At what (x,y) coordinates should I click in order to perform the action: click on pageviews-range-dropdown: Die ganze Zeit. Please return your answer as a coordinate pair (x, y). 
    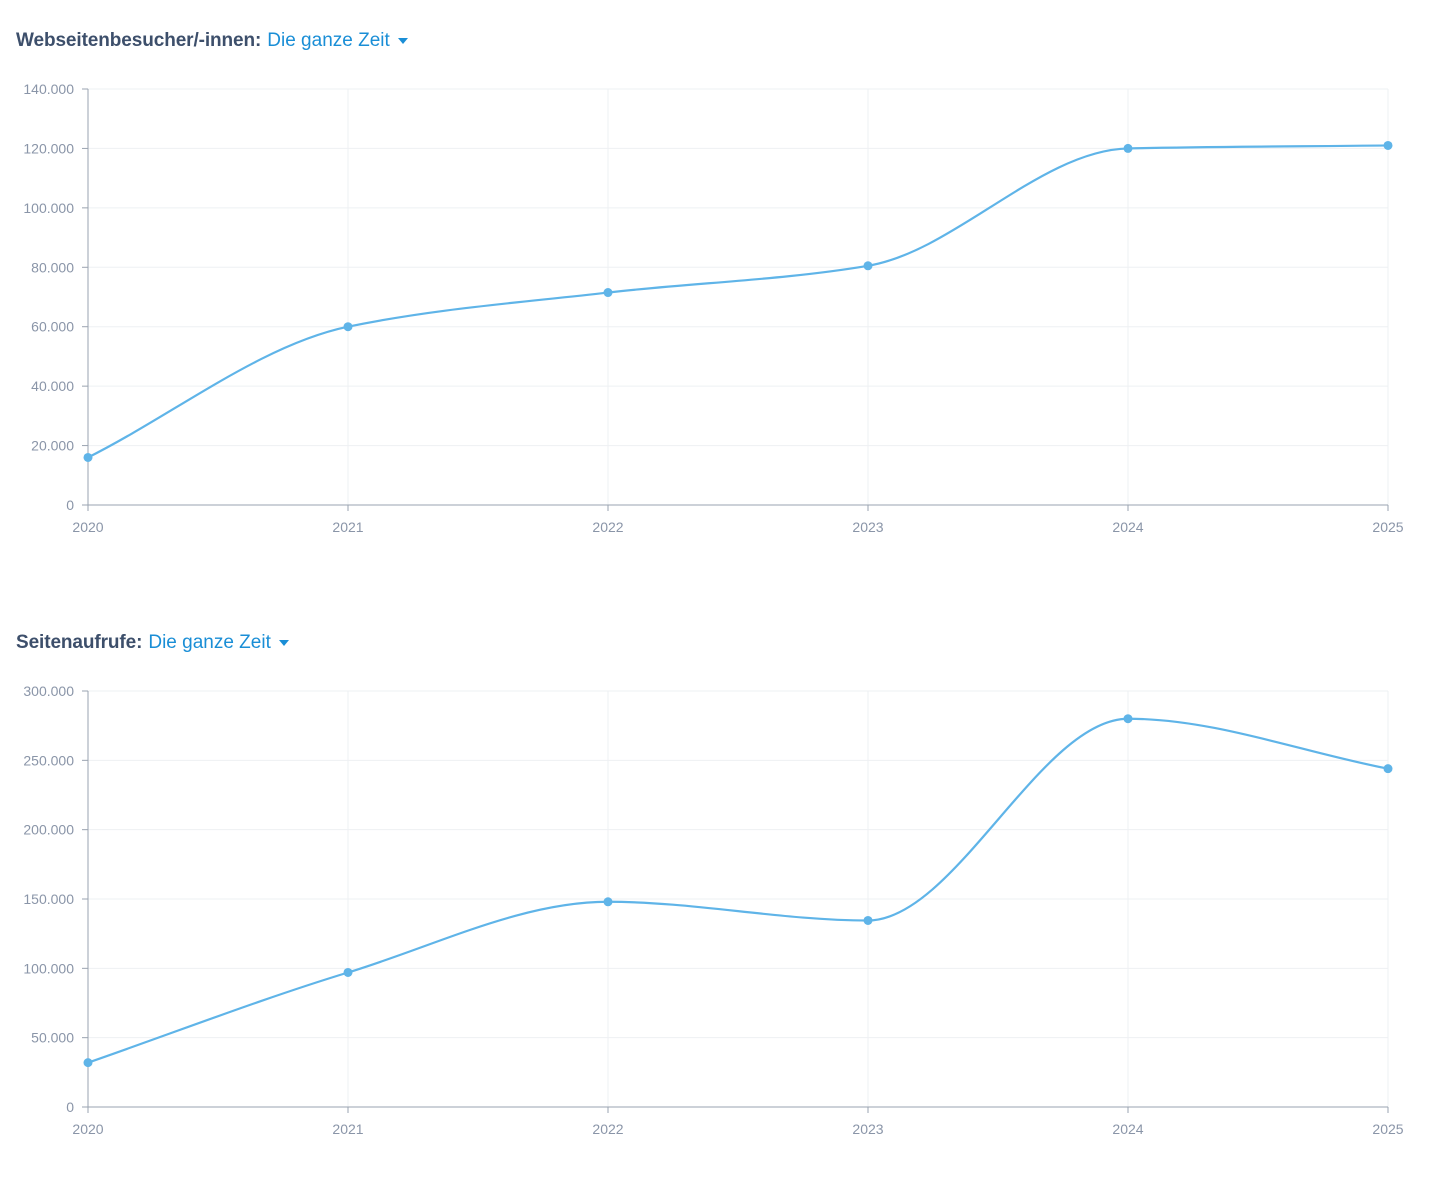
    Looking at the image, I should click on (218, 643).